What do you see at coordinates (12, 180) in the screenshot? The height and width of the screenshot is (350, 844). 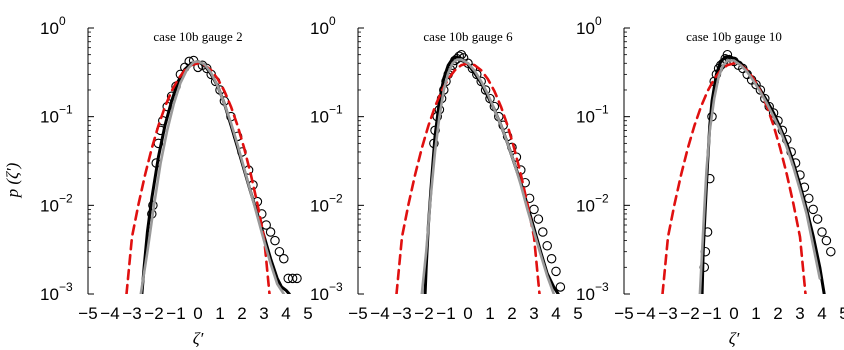 I see `y-axis-label: p (ζ′)` at bounding box center [12, 180].